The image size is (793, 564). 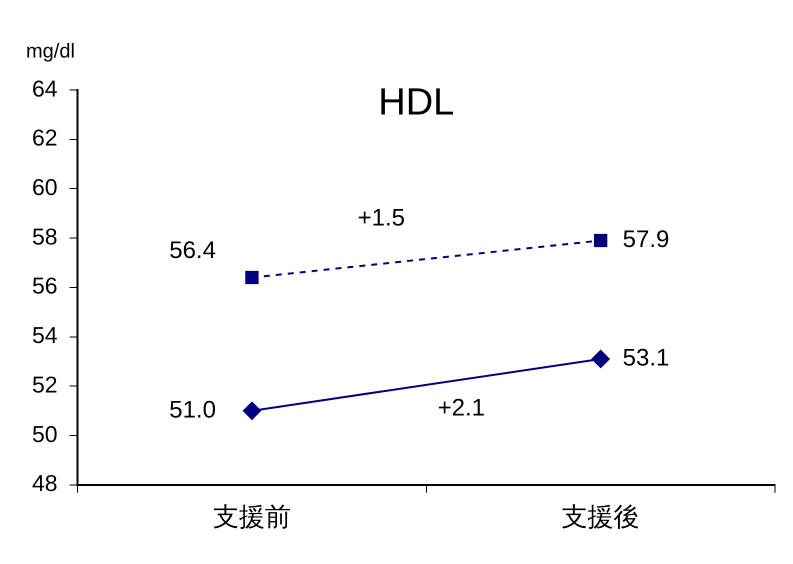 What do you see at coordinates (461, 408) in the screenshot?
I see `annotation: +2.1` at bounding box center [461, 408].